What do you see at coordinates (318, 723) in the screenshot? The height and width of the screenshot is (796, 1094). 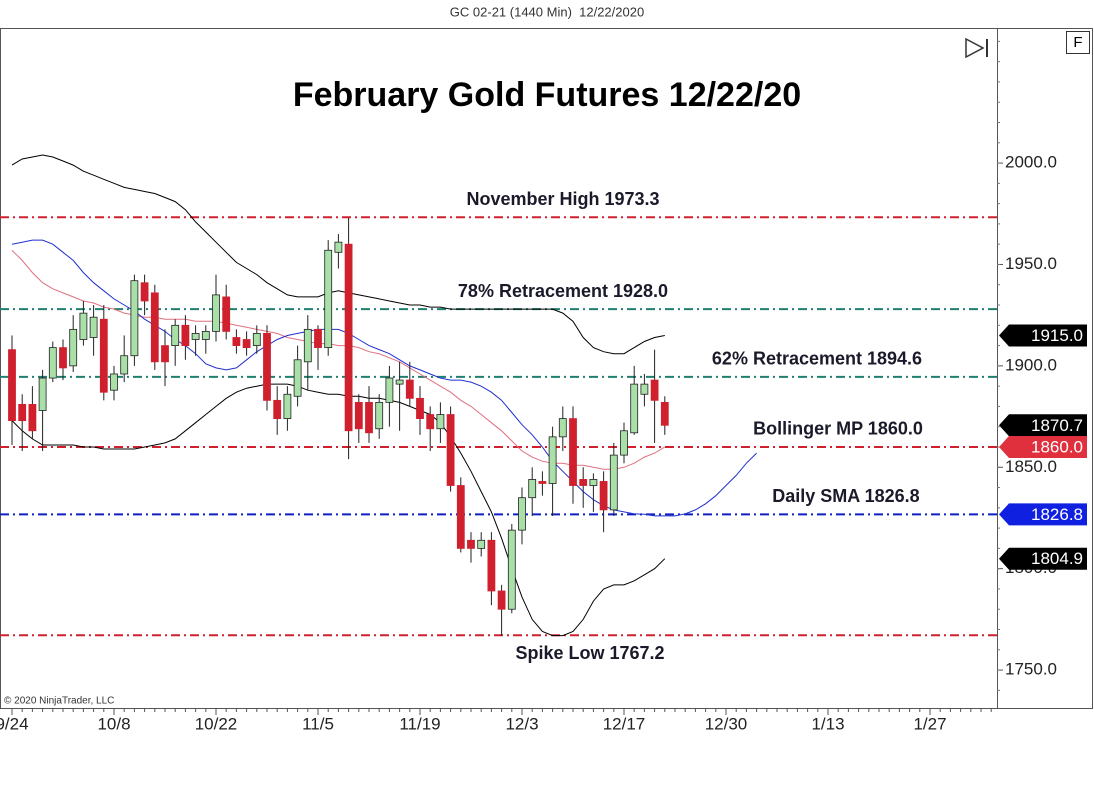 I see `x-tick-label: 11/5` at bounding box center [318, 723].